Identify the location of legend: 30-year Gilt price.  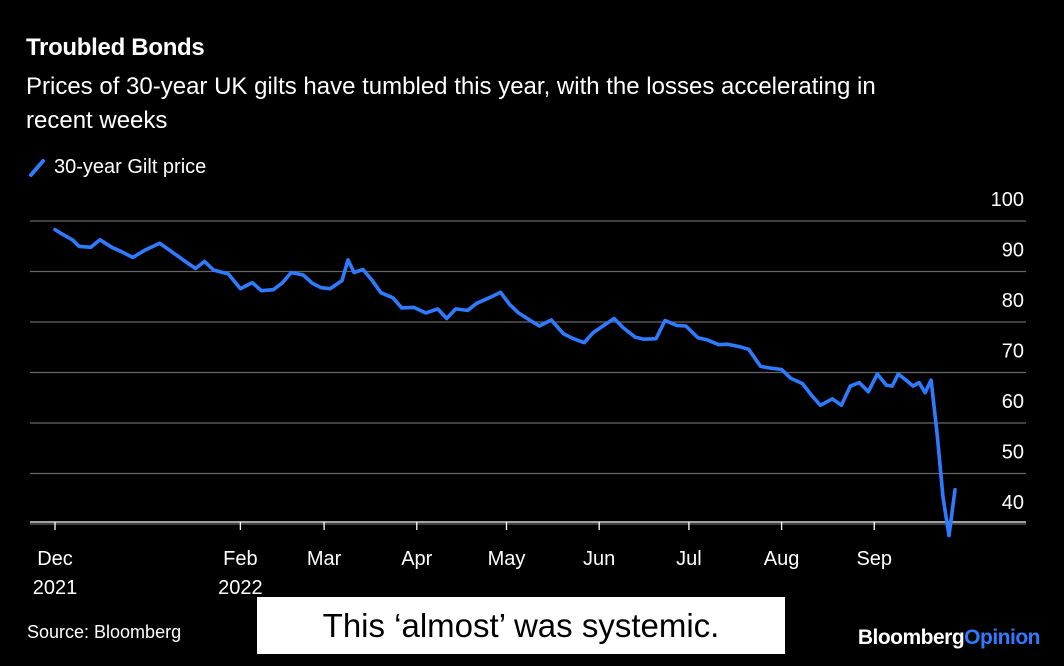
(117, 167).